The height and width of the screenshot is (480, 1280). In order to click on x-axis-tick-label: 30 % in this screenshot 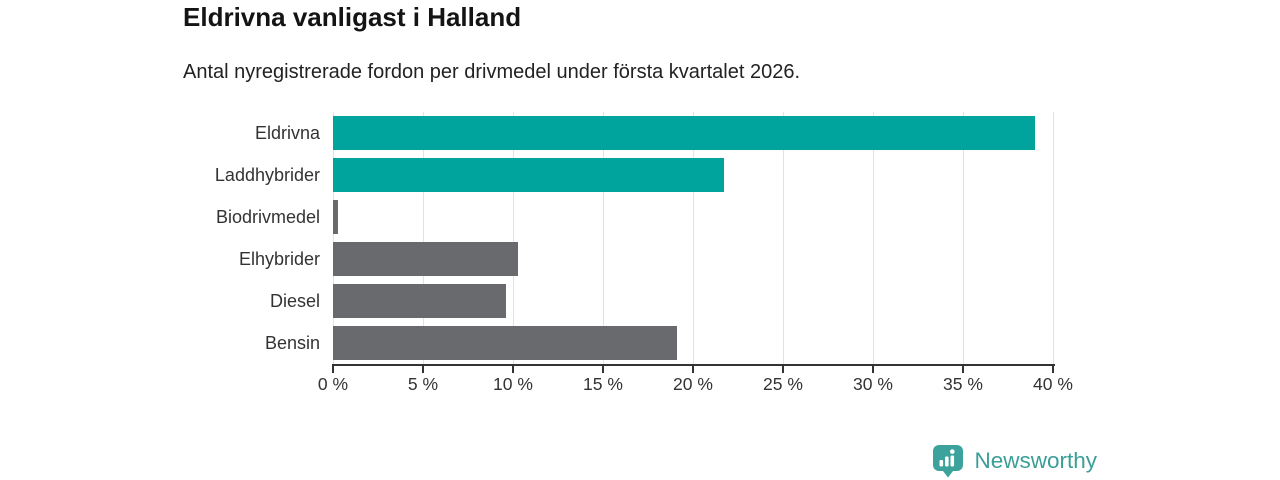, I will do `click(873, 384)`.